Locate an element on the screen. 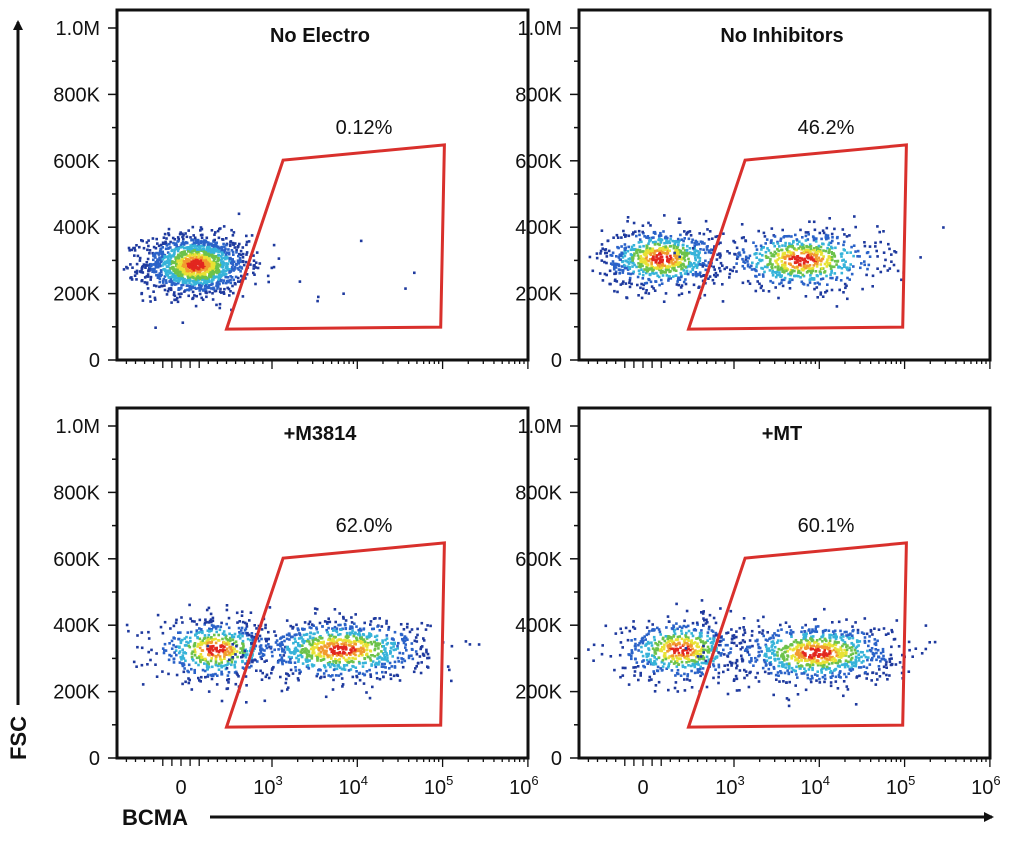  x-tick-base: 0 is located at coordinates (180, 788).